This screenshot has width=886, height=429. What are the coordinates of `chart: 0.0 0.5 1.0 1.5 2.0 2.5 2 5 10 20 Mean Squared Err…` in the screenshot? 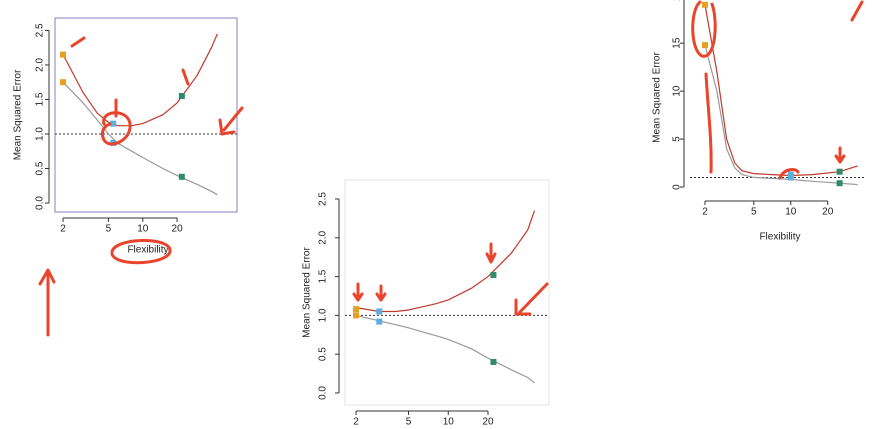 It's located at (125, 136).